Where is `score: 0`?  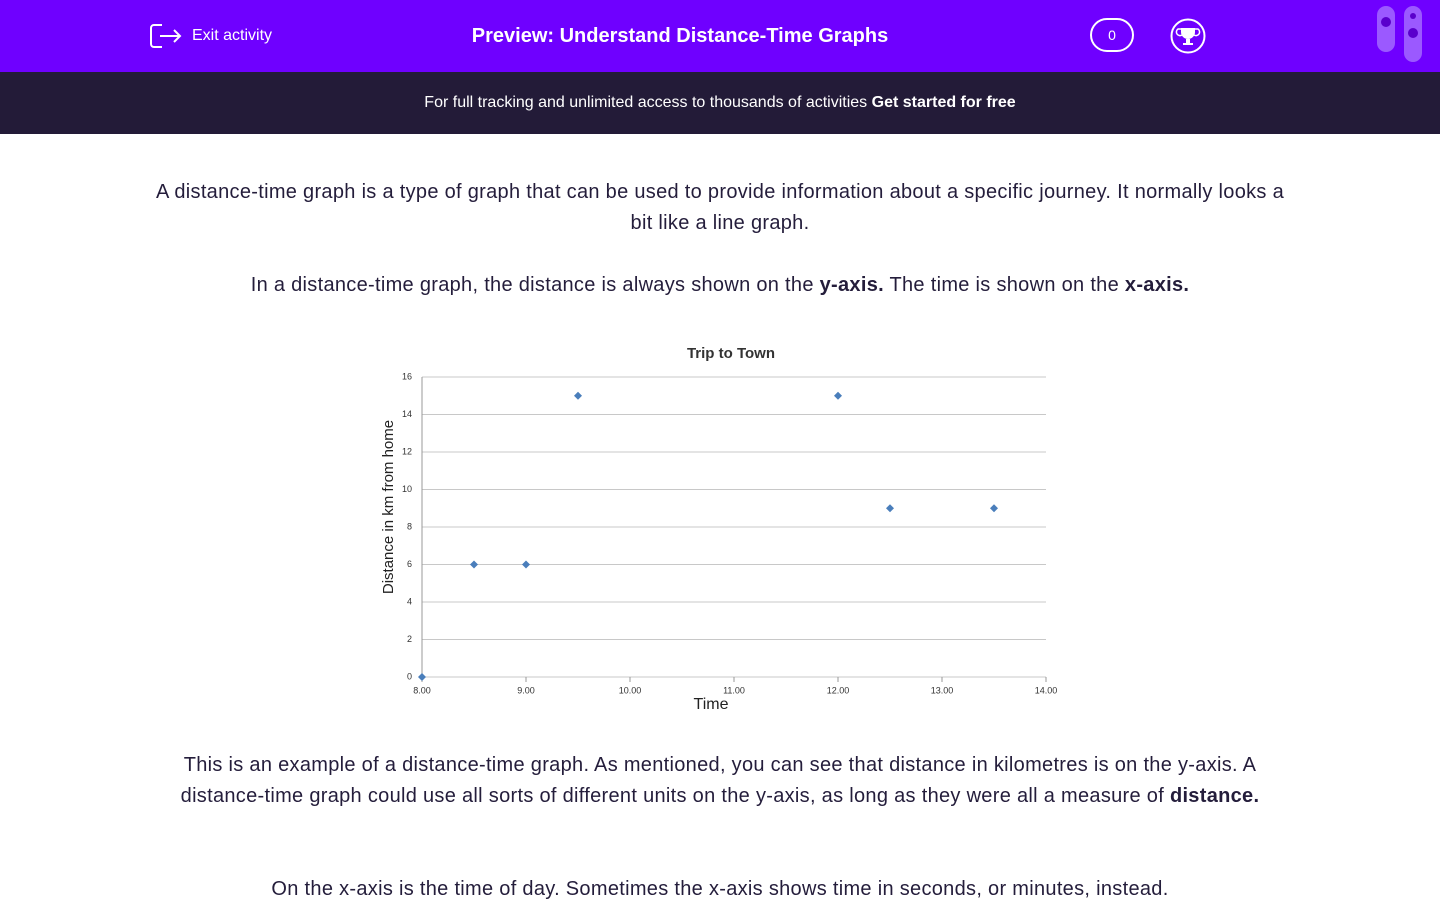
score: 0 is located at coordinates (1112, 35).